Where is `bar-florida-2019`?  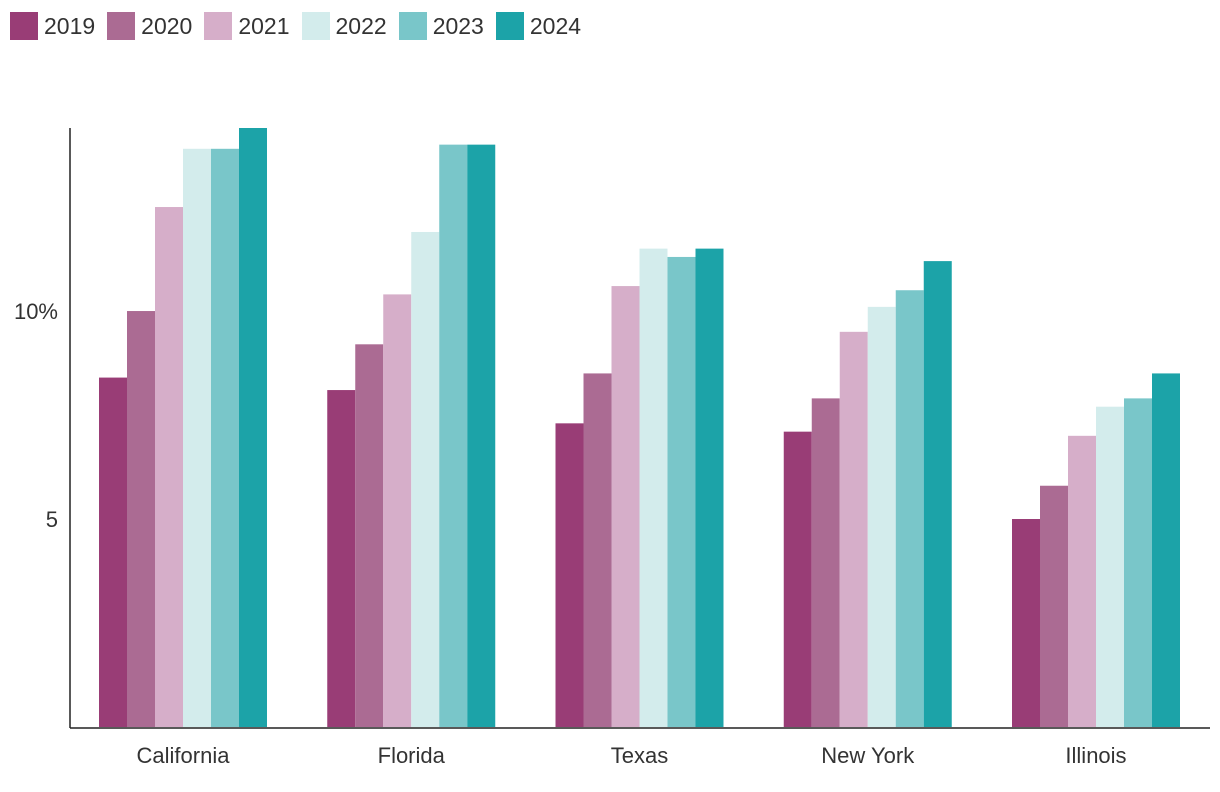
bar-florida-2019 is located at coordinates (341, 558).